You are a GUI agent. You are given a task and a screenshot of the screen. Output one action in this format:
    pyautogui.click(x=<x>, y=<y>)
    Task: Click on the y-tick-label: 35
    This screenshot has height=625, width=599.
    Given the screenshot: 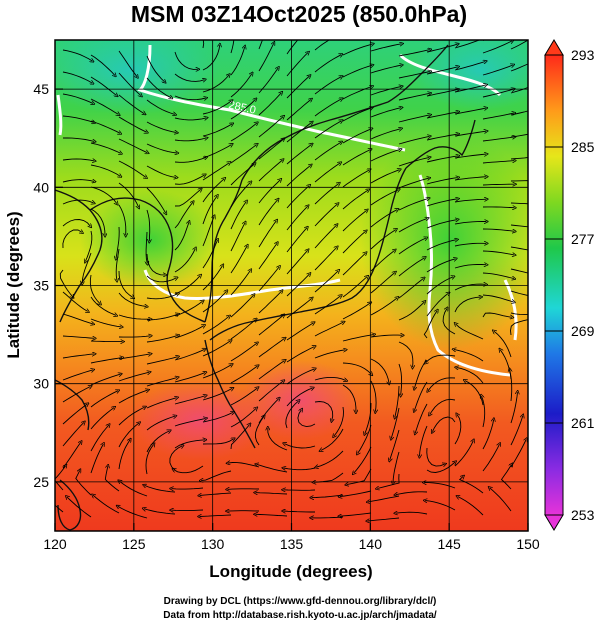 What is the action you would take?
    pyautogui.click(x=41, y=286)
    